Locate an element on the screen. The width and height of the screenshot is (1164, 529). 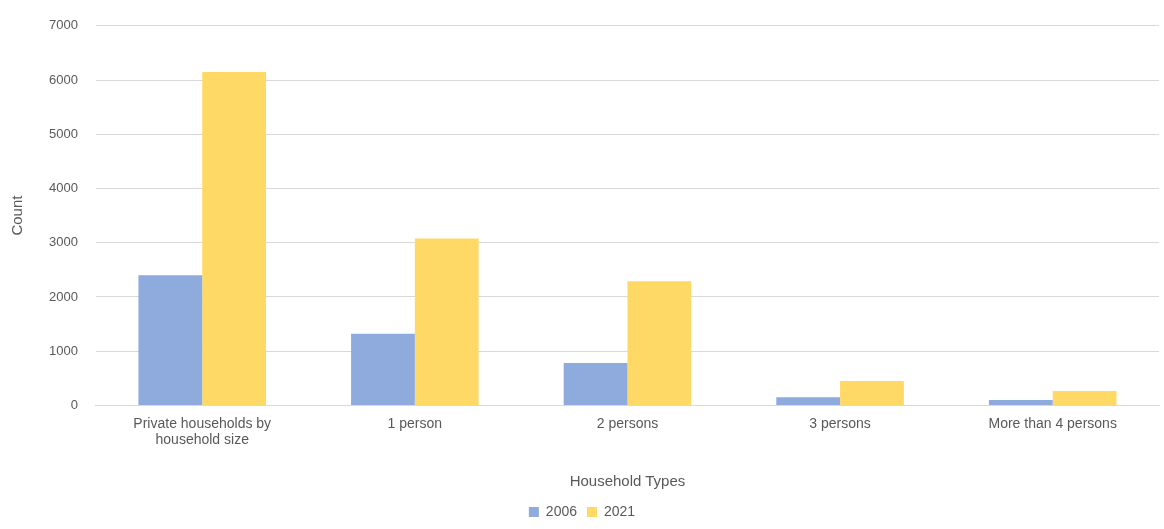
y-tick-label: 1000 is located at coordinates (63, 350).